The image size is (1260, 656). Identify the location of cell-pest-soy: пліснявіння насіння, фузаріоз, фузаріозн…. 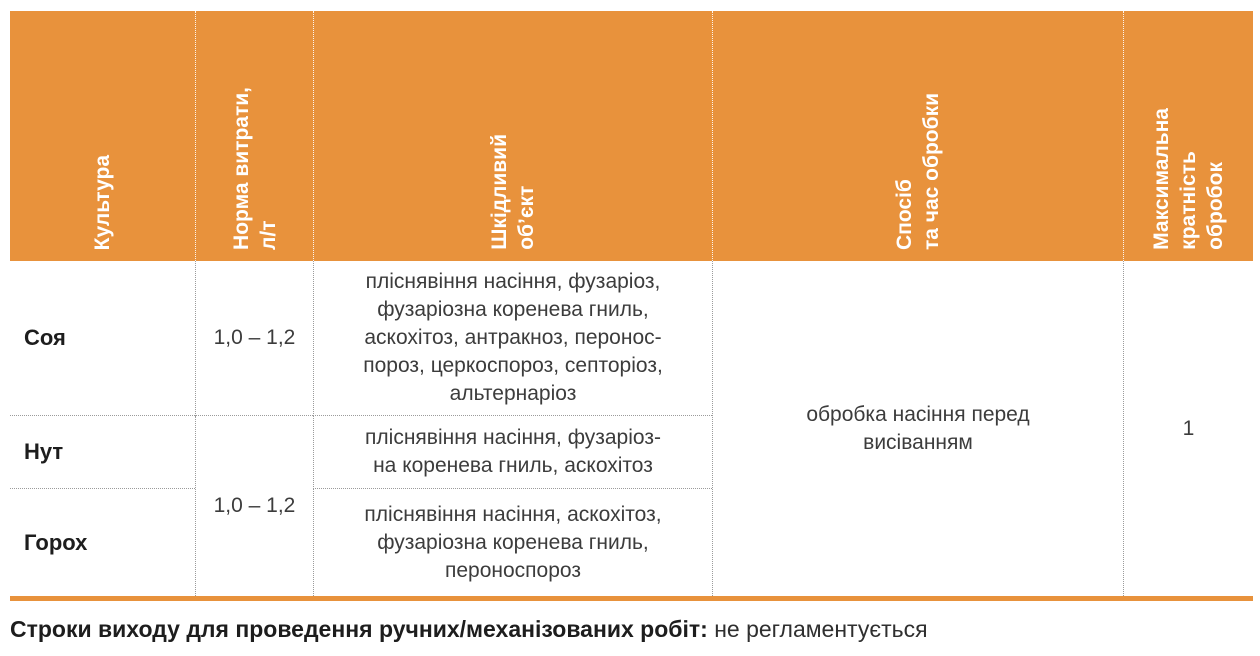
(512, 338).